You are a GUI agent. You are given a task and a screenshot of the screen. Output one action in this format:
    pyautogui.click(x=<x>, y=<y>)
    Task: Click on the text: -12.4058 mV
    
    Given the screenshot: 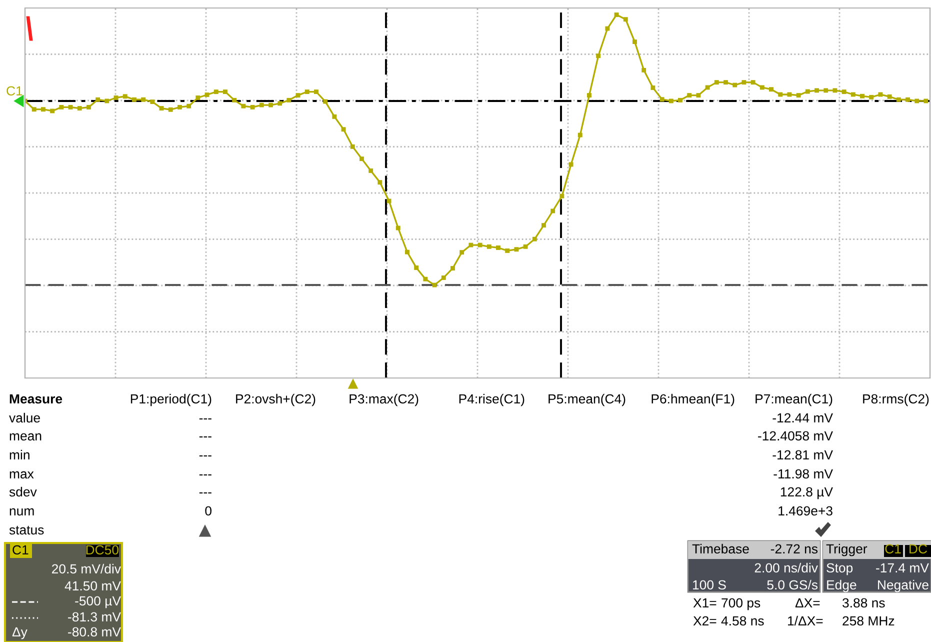 What is the action you would take?
    pyautogui.click(x=795, y=436)
    